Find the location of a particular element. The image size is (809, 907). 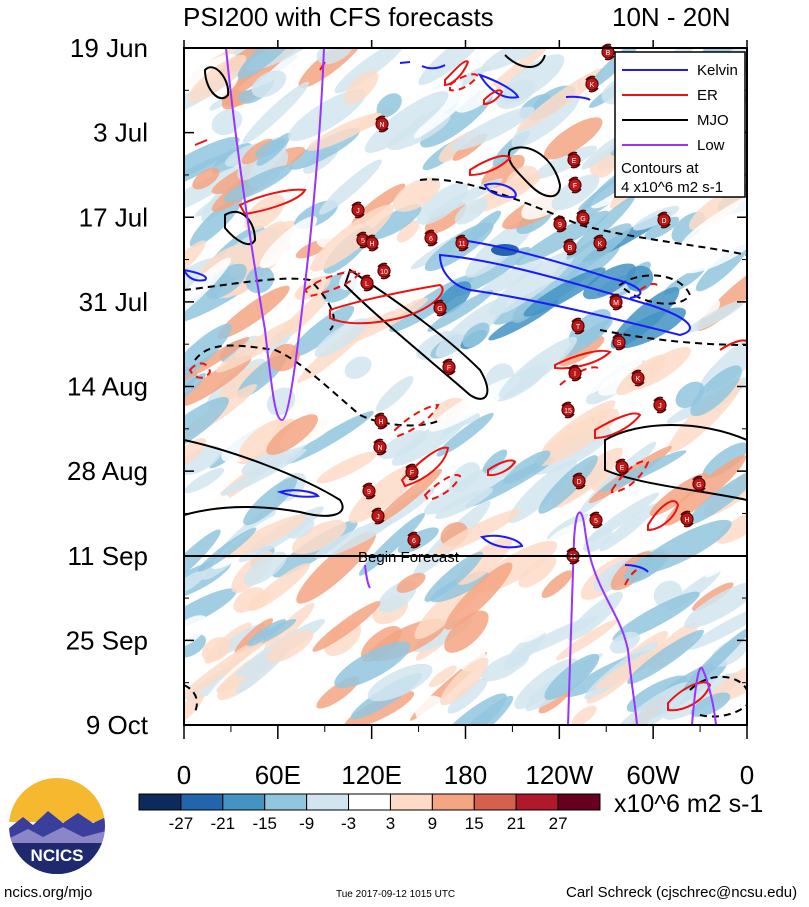

y-tick-label: 28 Aug is located at coordinates (107, 471).